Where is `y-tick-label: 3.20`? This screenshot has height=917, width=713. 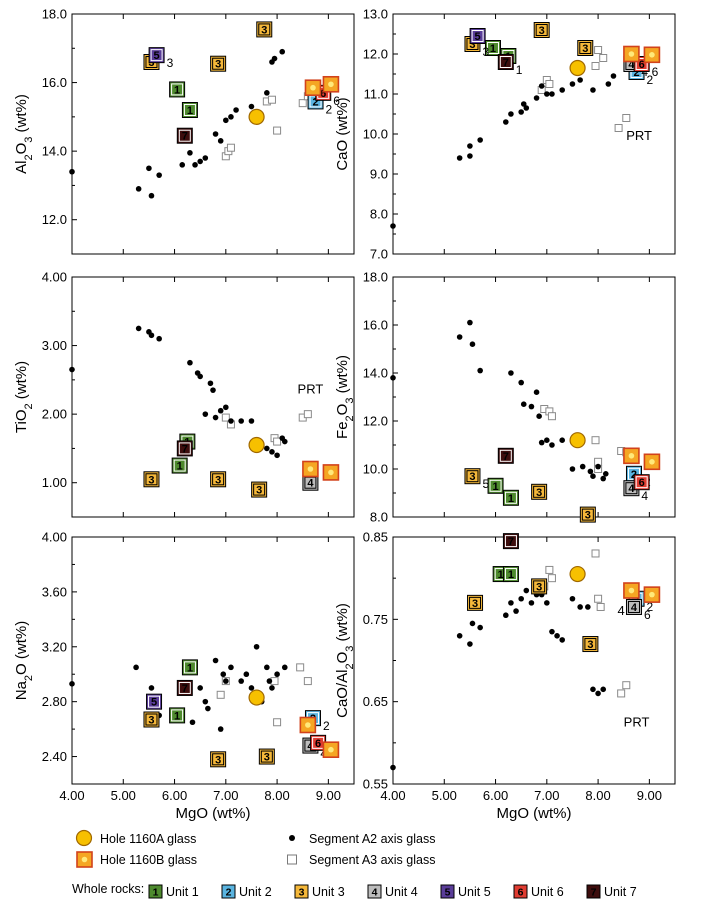
y-tick-label: 3.20 is located at coordinates (54, 646).